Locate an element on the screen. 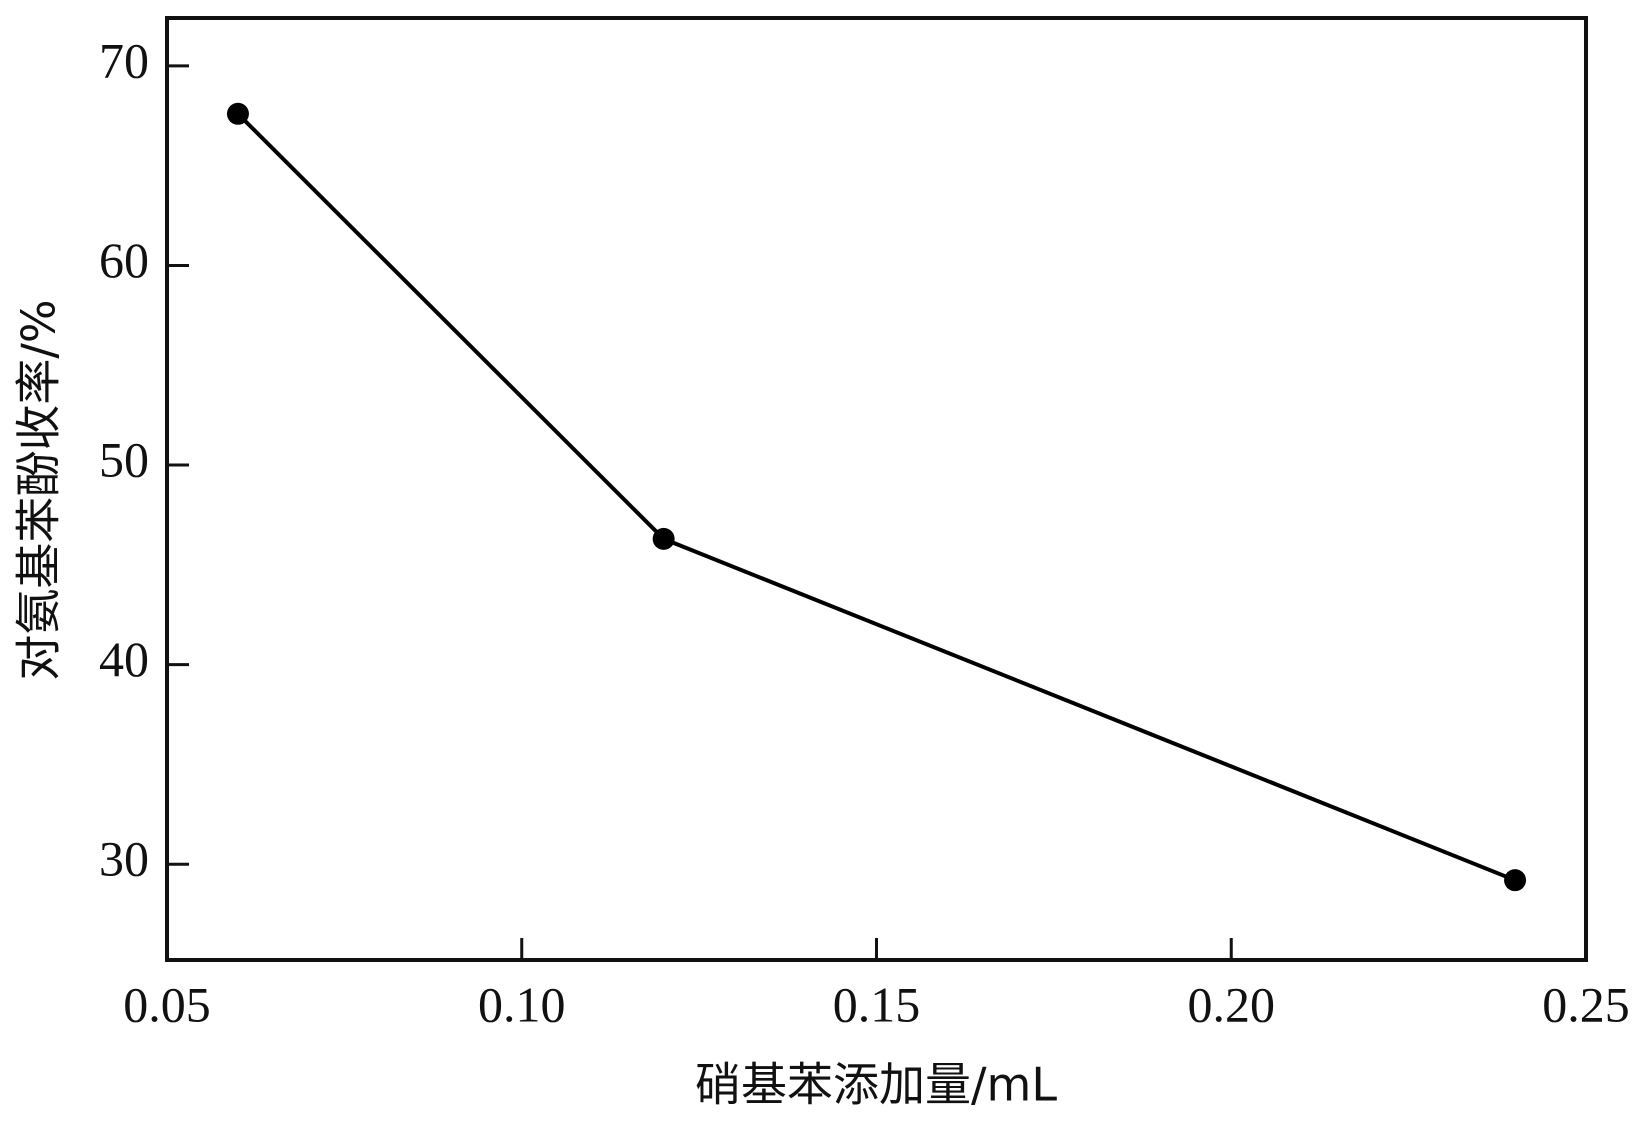 The width and height of the screenshot is (1648, 1124). x-tick-label: 0.20 is located at coordinates (1232, 1004).